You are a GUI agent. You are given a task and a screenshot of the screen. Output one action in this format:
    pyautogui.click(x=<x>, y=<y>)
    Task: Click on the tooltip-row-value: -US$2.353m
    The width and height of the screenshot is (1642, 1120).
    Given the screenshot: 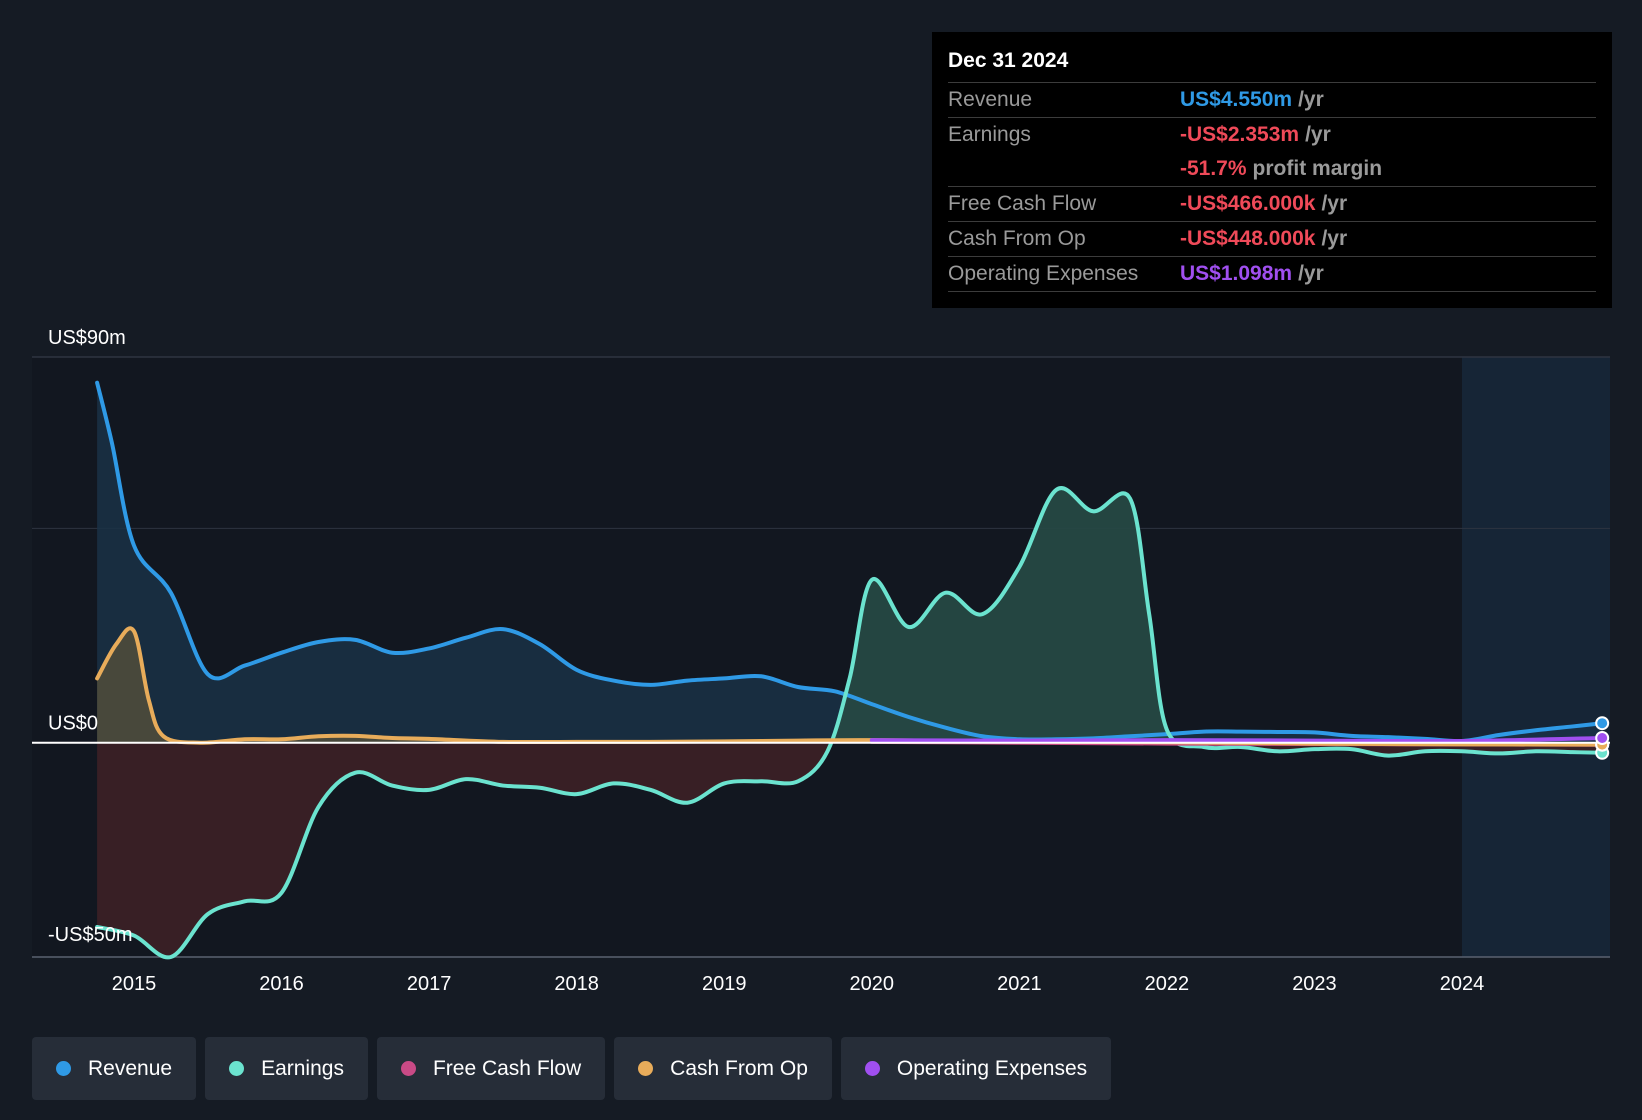 What is the action you would take?
    pyautogui.click(x=1240, y=134)
    